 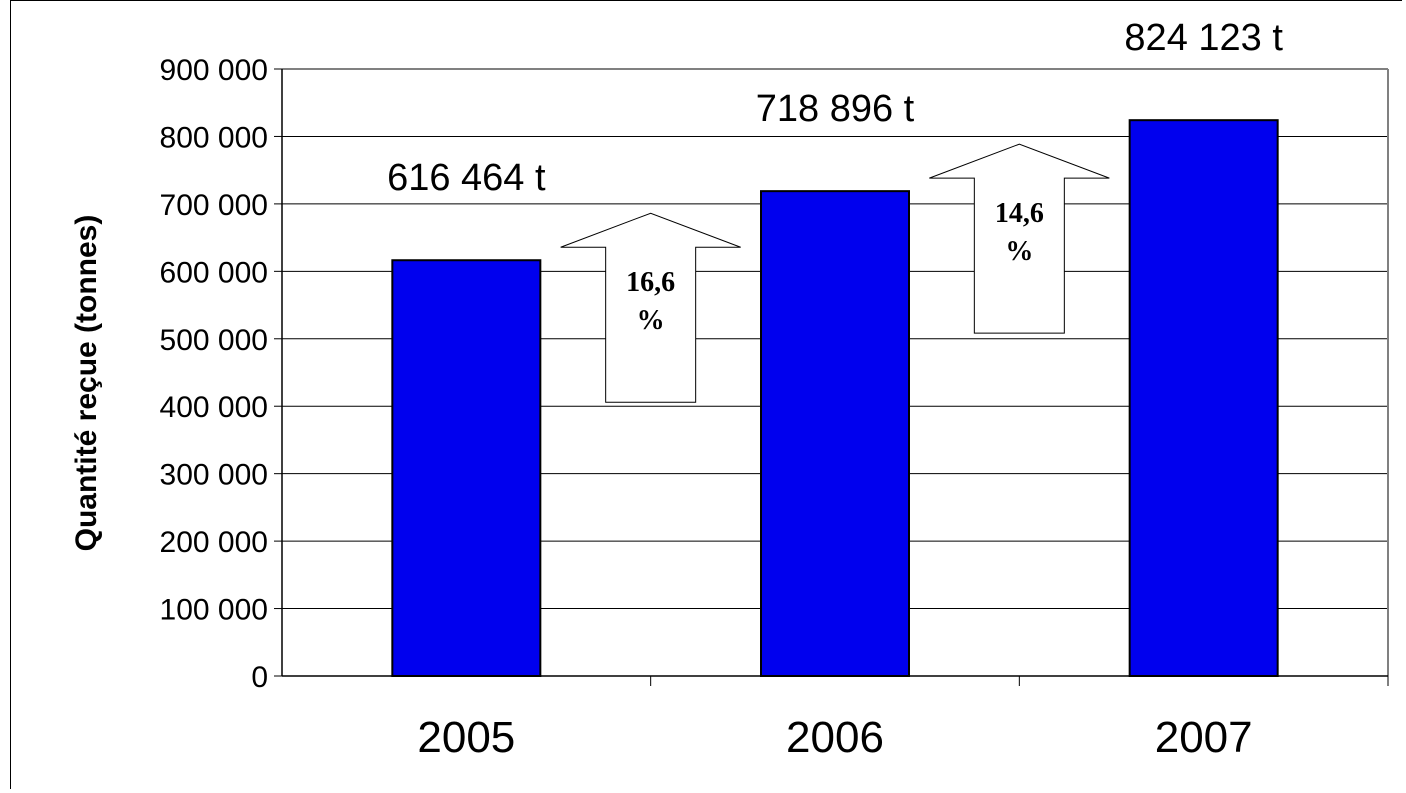 I want to click on y-tick-label: 100 000, so click(x=214, y=610).